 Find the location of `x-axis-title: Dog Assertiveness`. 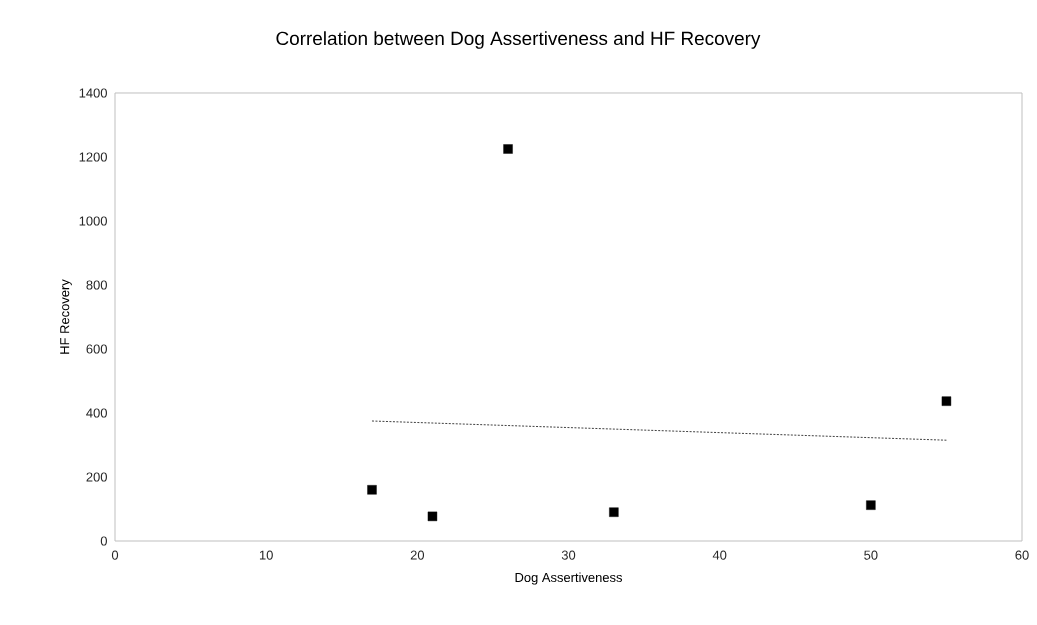

x-axis-title: Dog Assertiveness is located at coordinates (569, 578).